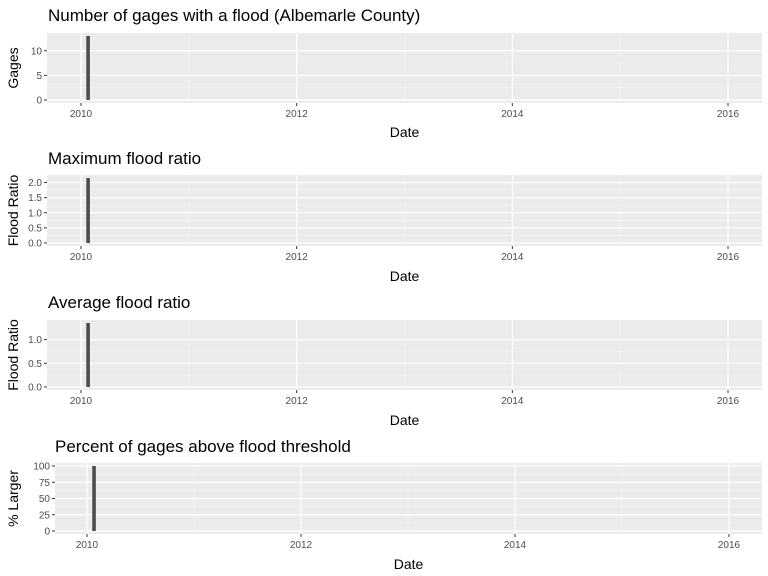 This screenshot has height=576, width=768. Describe the element at coordinates (45, 515) in the screenshot. I see `y-tick-label: 25` at that location.